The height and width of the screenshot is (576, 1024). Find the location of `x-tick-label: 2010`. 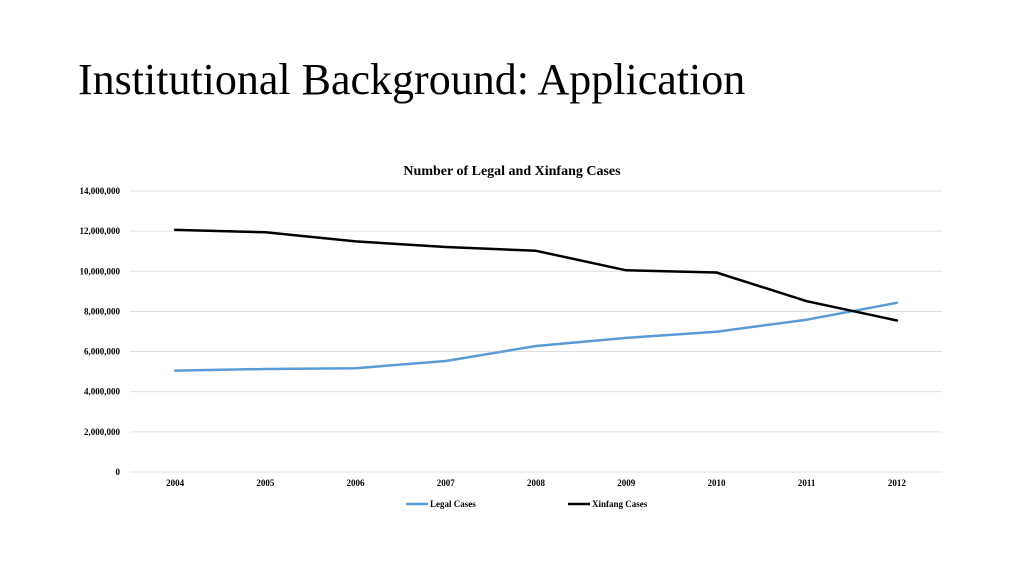

x-tick-label: 2010 is located at coordinates (716, 483).